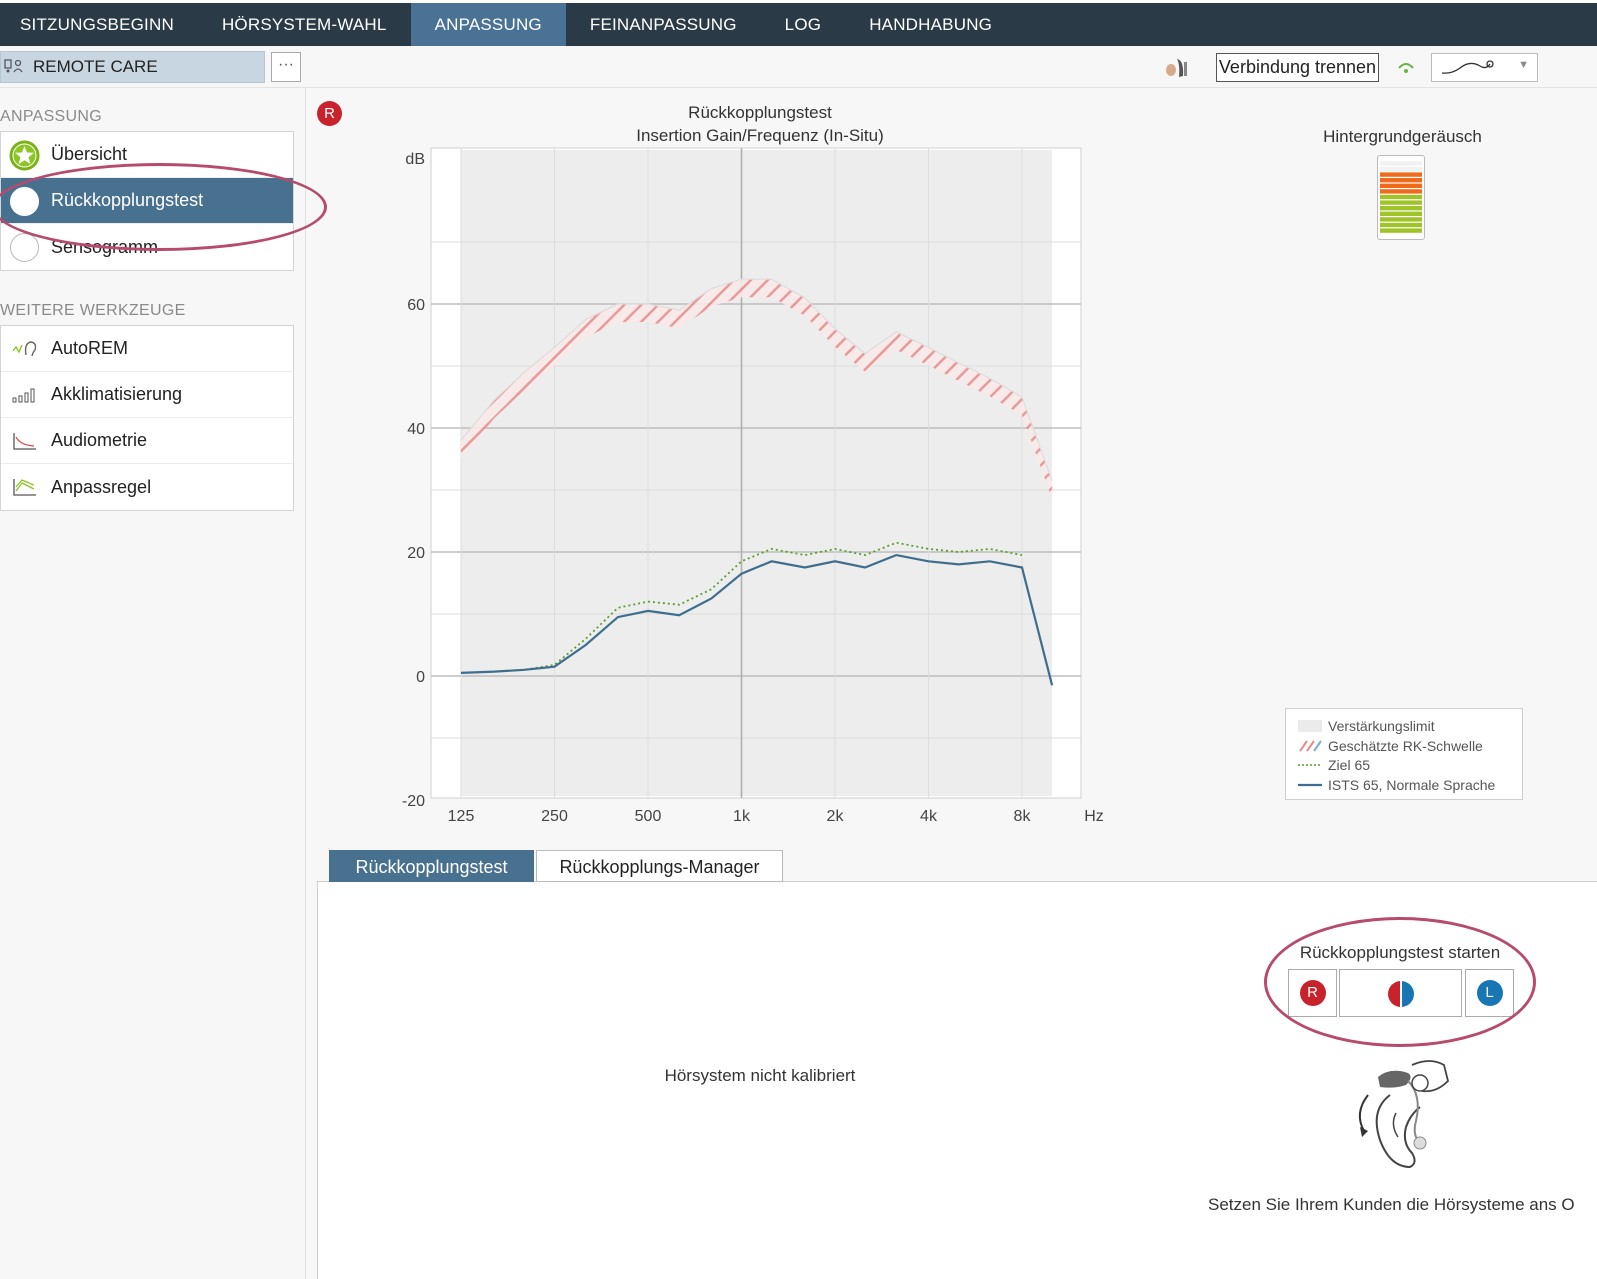 Image resolution: width=1597 pixels, height=1279 pixels. I want to click on both-sides-icon, so click(1401, 996).